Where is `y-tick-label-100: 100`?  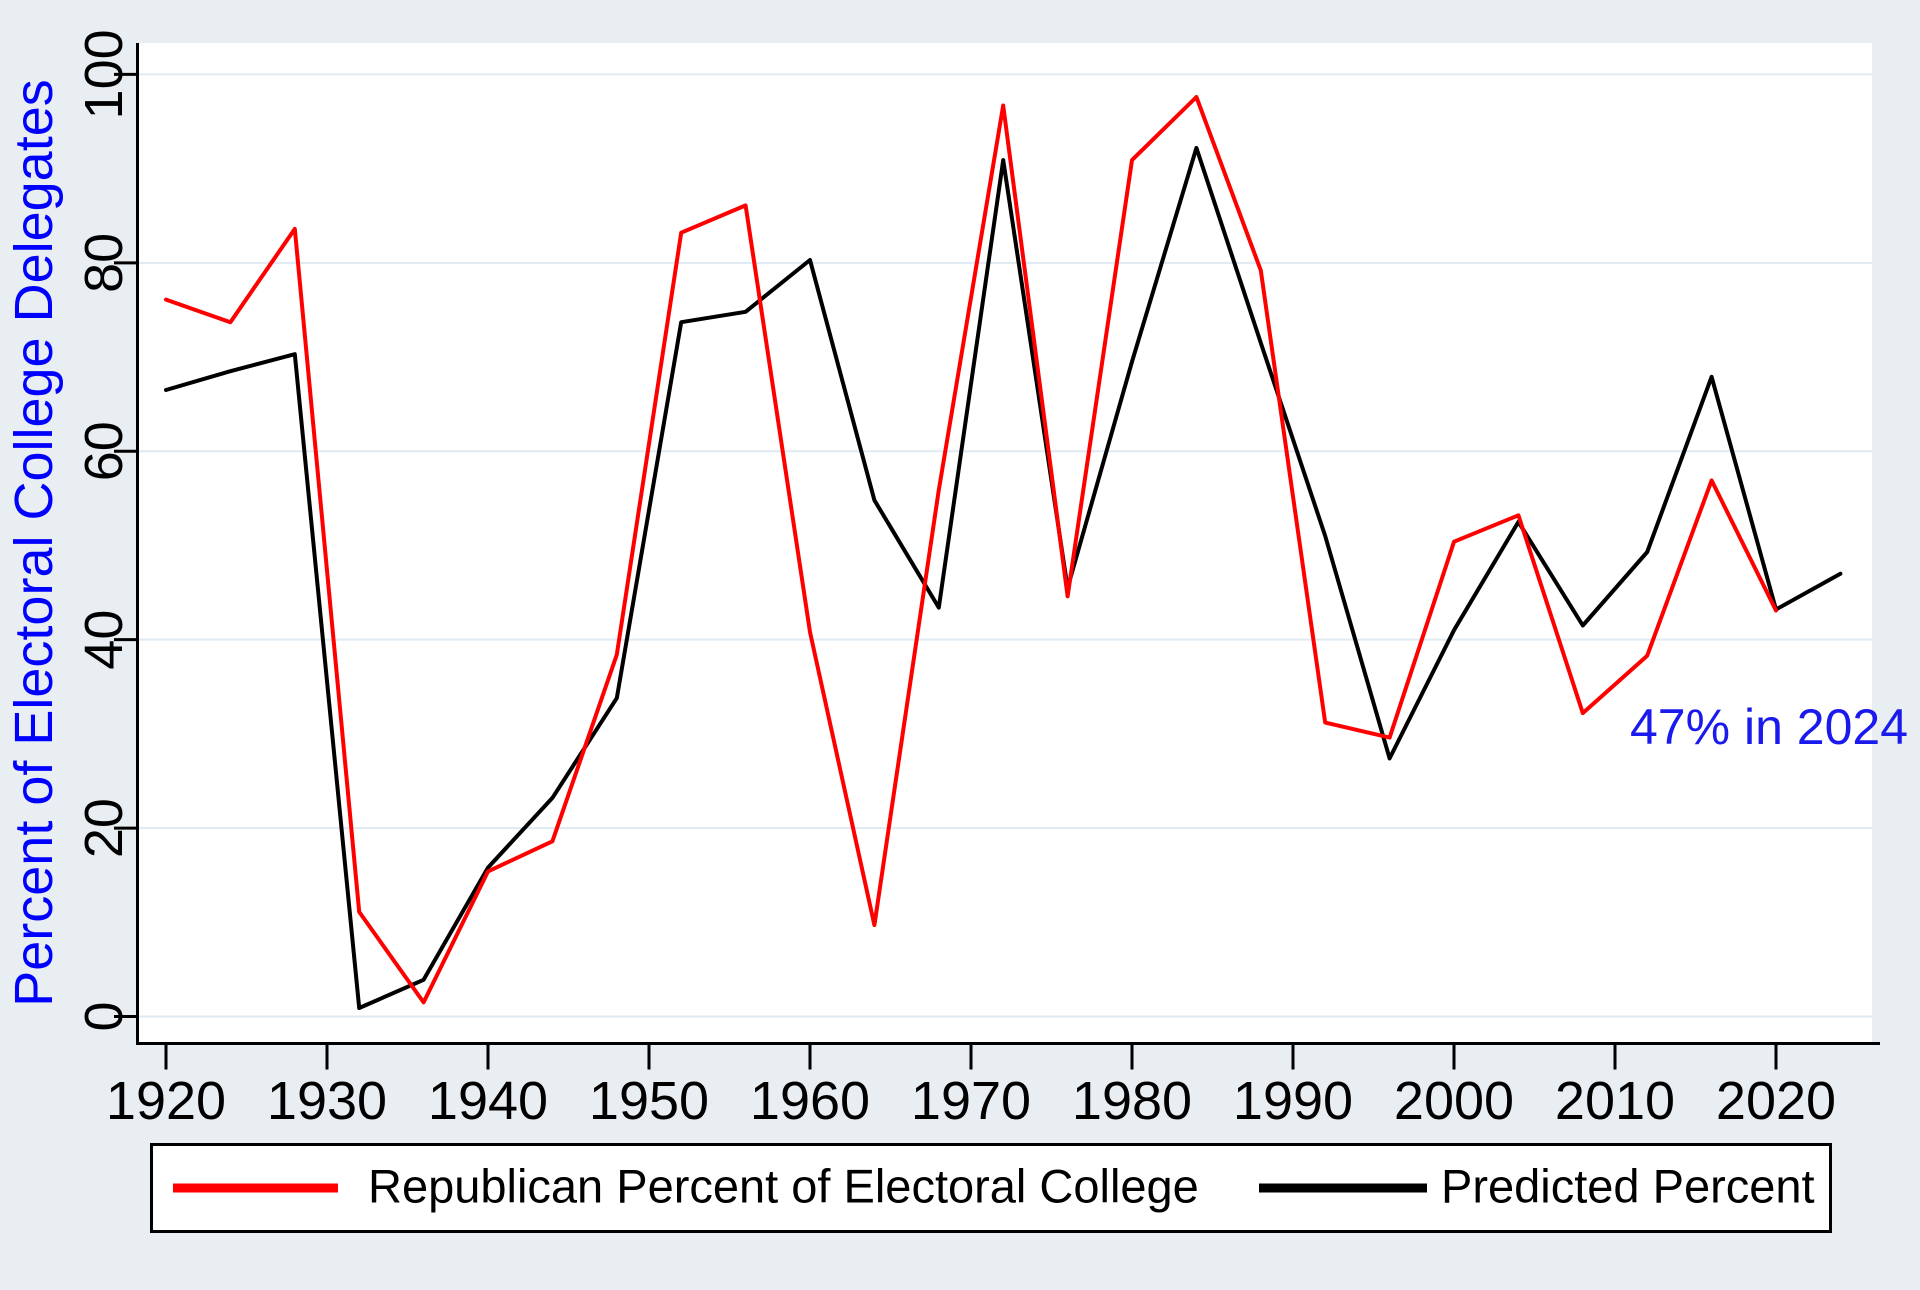 y-tick-label-100: 100 is located at coordinates (104, 74).